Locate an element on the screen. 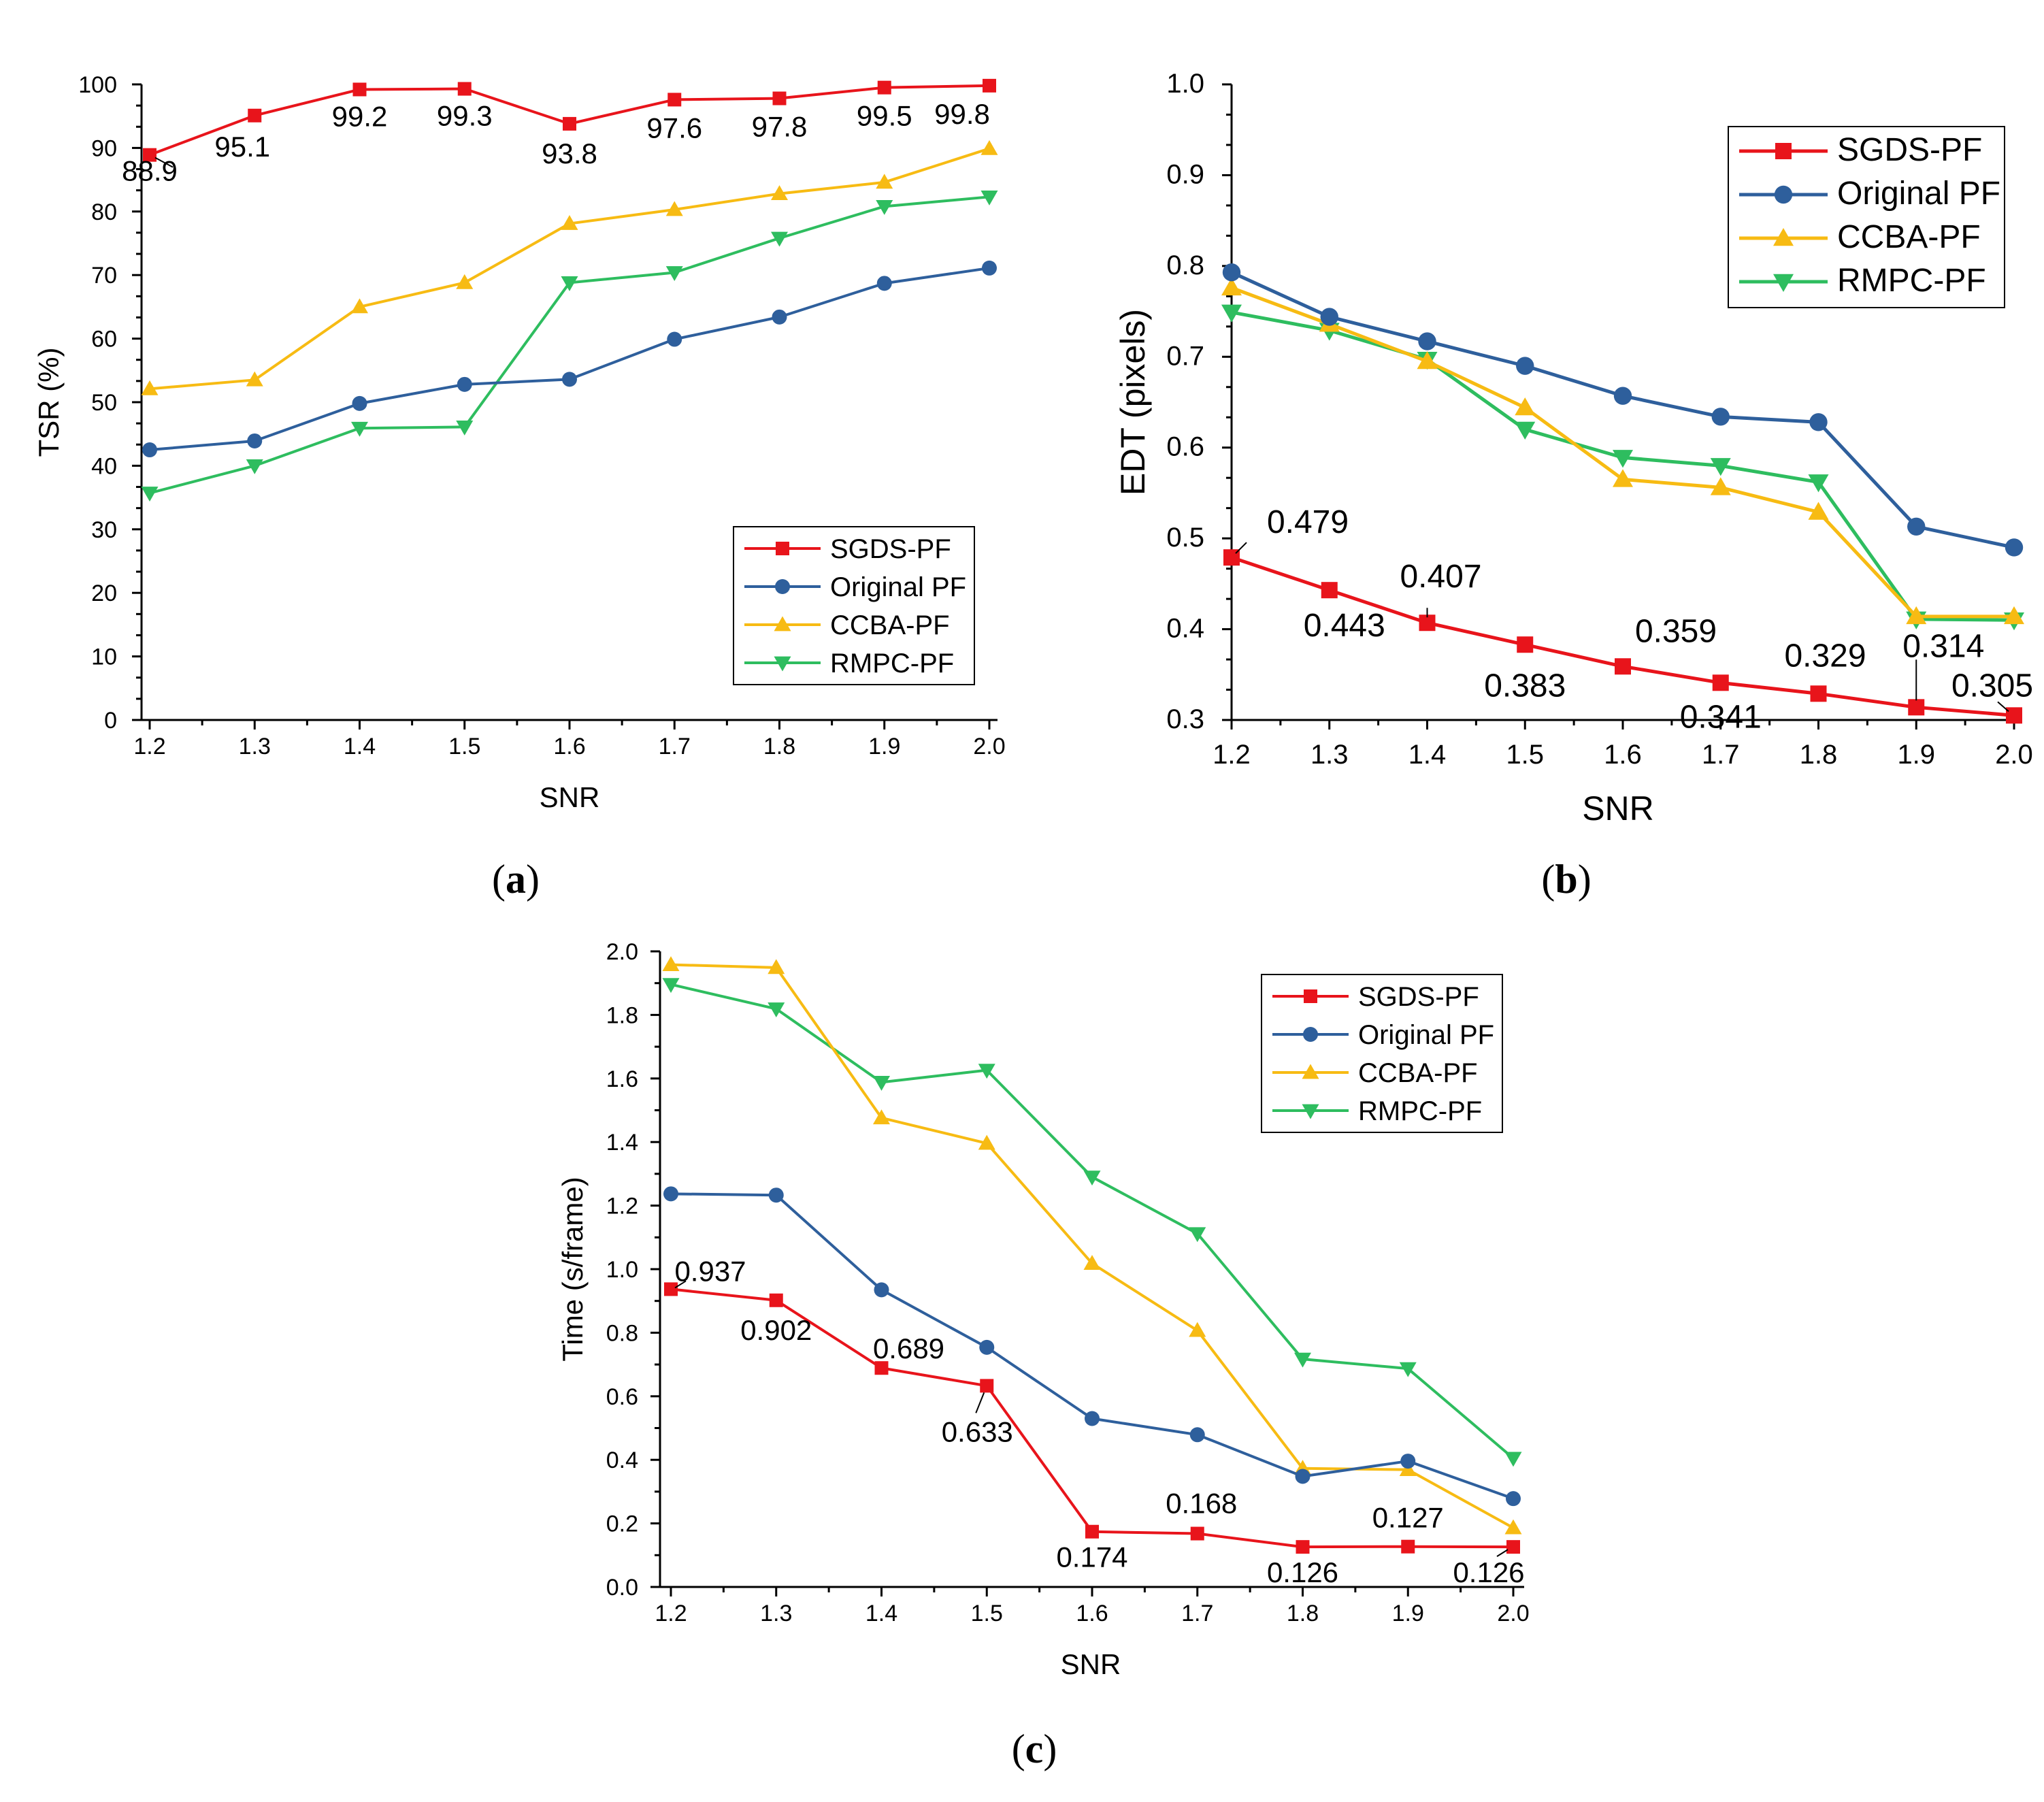 The image size is (2044, 1802). data-label: 0.937 is located at coordinates (710, 1271).